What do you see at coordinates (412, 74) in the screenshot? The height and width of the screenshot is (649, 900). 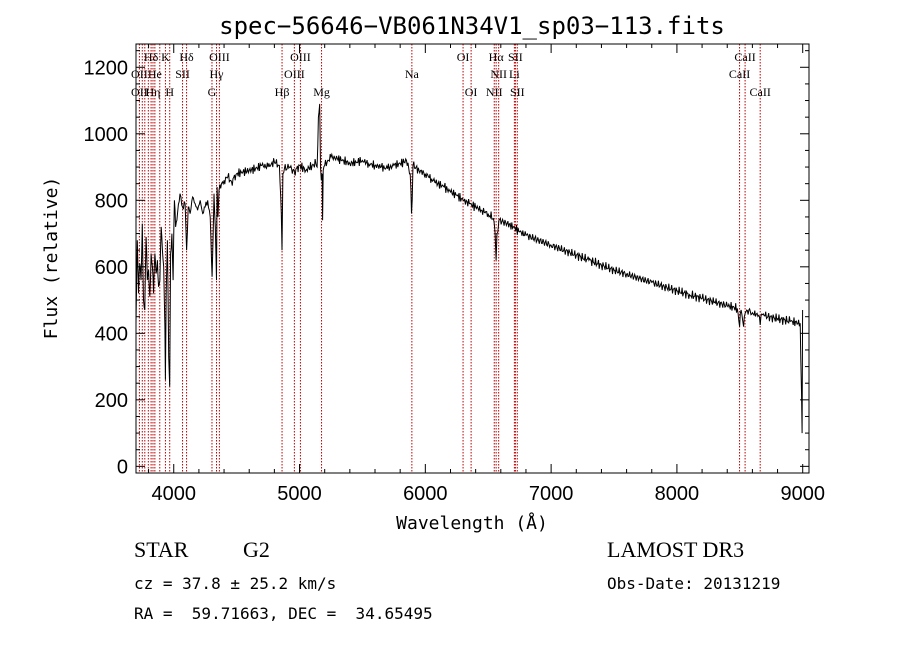 I see `line-label: Na` at bounding box center [412, 74].